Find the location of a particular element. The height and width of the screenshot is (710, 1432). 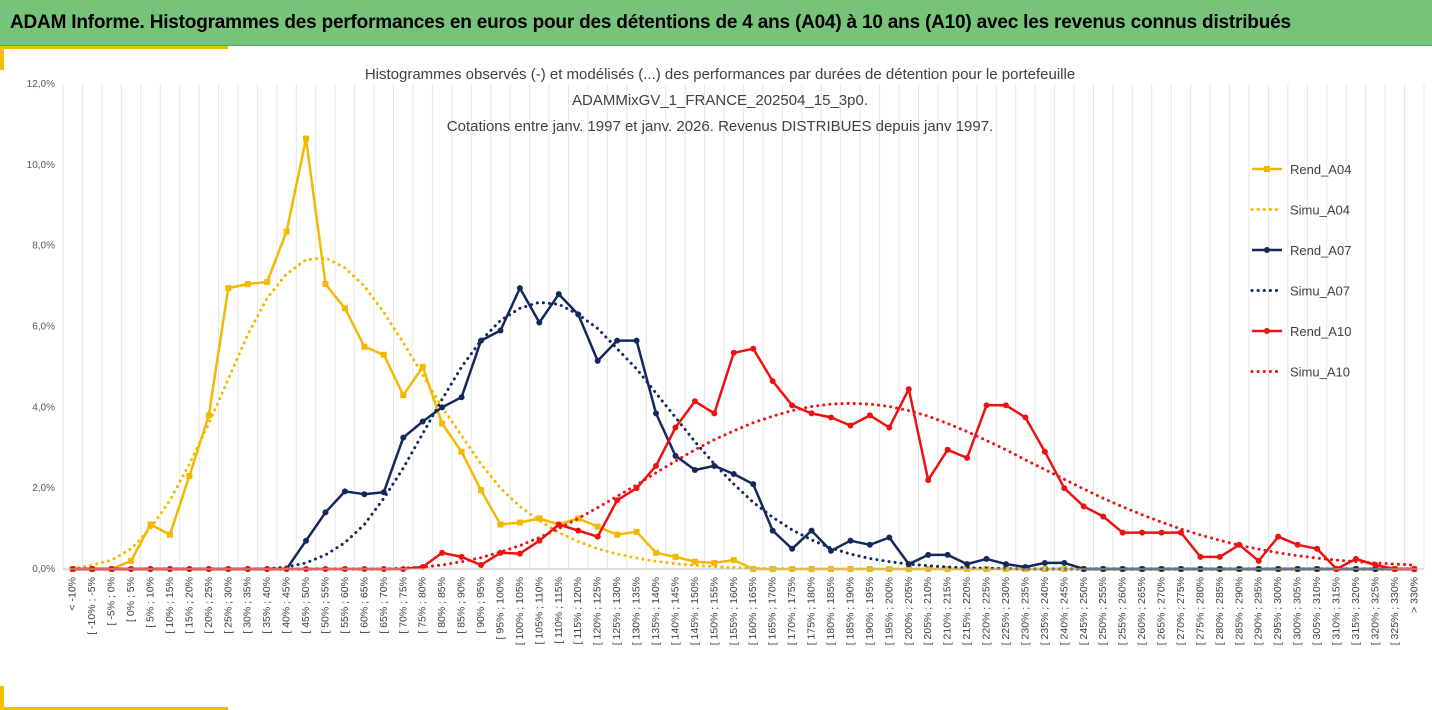

x-tick-label: [ 105% ; 110% is located at coordinates (539, 611).